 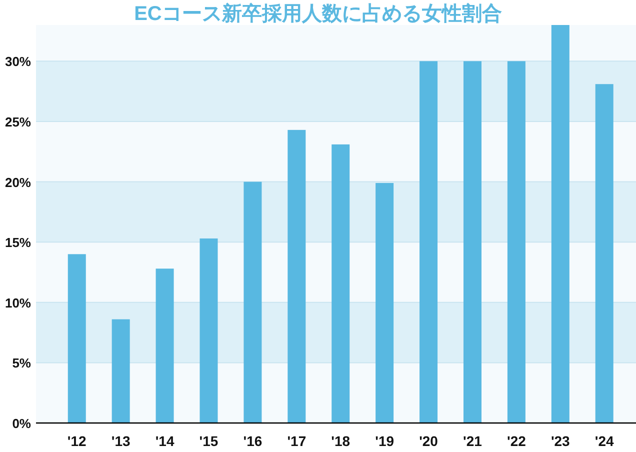 I want to click on x-tick-label: '15, so click(x=208, y=441).